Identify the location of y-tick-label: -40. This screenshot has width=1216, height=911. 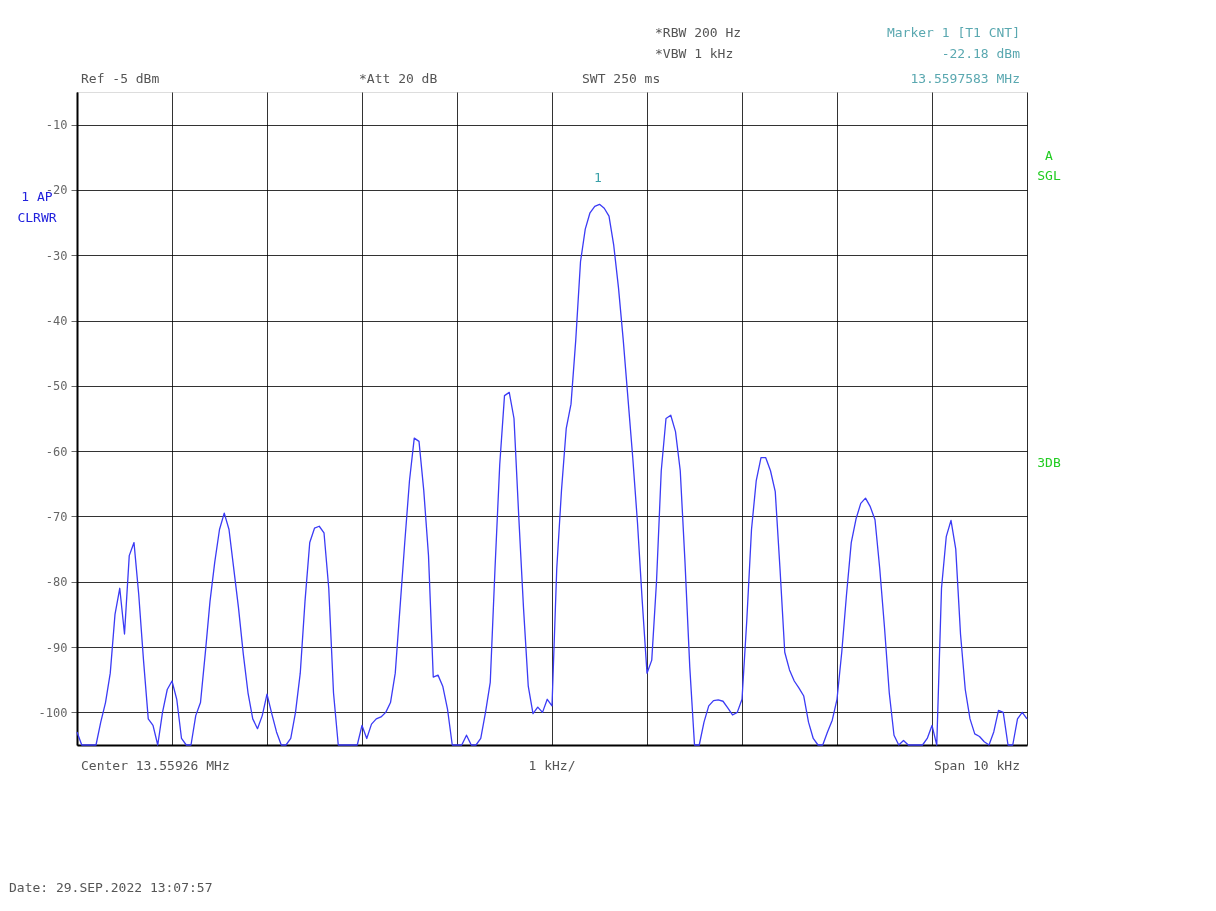
(56, 321).